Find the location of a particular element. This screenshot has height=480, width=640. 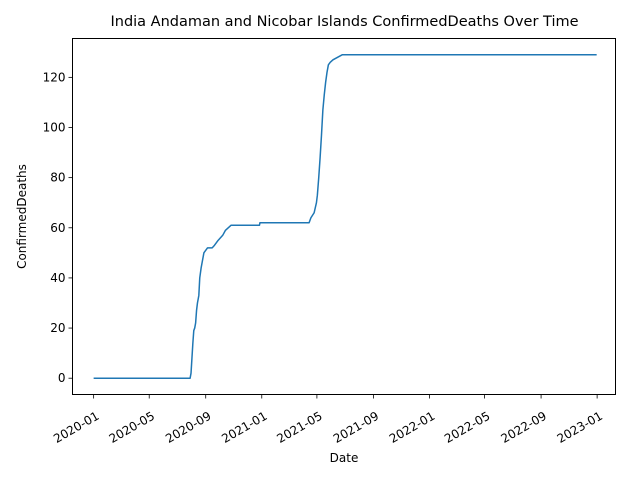

x-tick-label: 2020-09 is located at coordinates (188, 427).